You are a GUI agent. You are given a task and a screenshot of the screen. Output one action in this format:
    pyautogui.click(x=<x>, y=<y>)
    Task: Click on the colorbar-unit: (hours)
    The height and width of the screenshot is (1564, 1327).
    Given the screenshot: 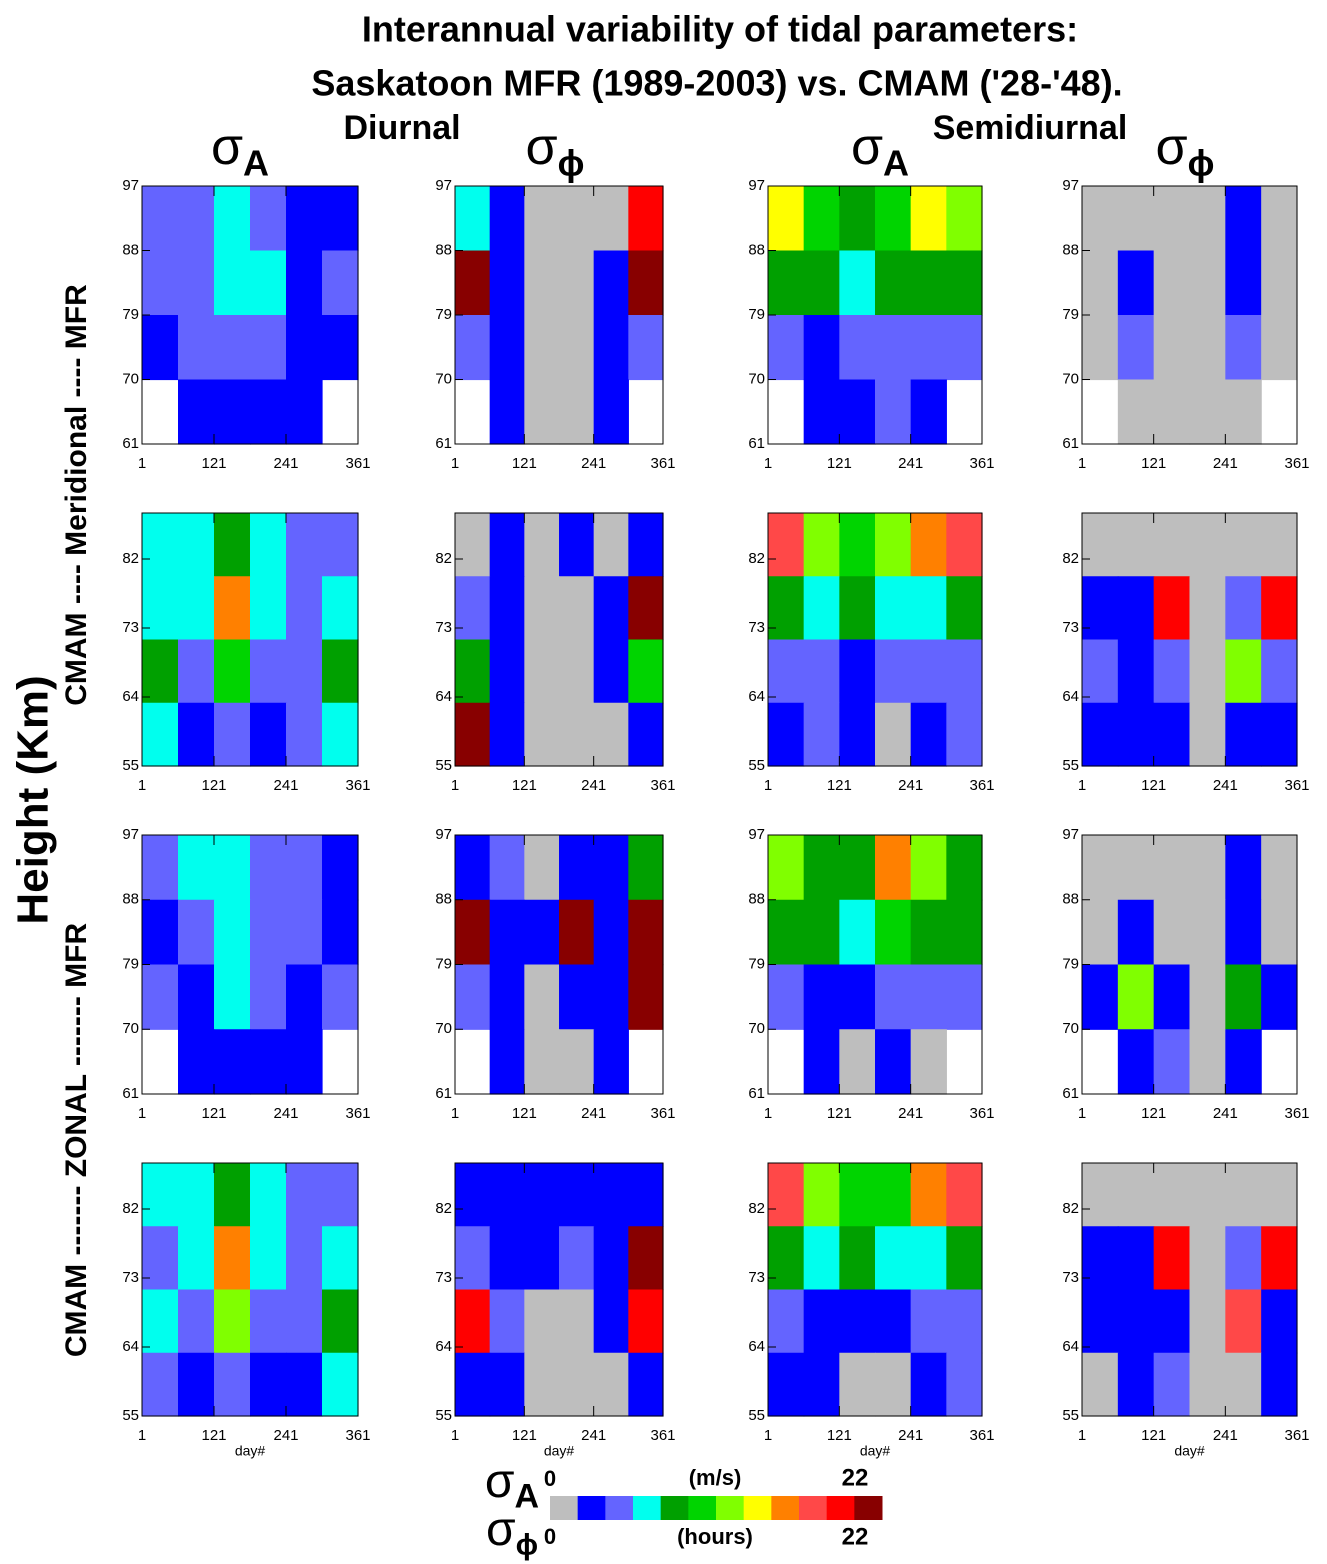 What is the action you would take?
    pyautogui.click(x=715, y=1536)
    